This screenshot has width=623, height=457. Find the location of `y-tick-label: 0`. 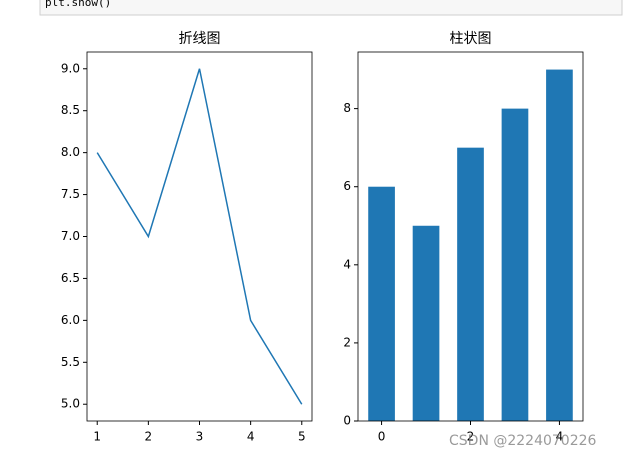

y-tick-label: 0 is located at coordinates (347, 421).